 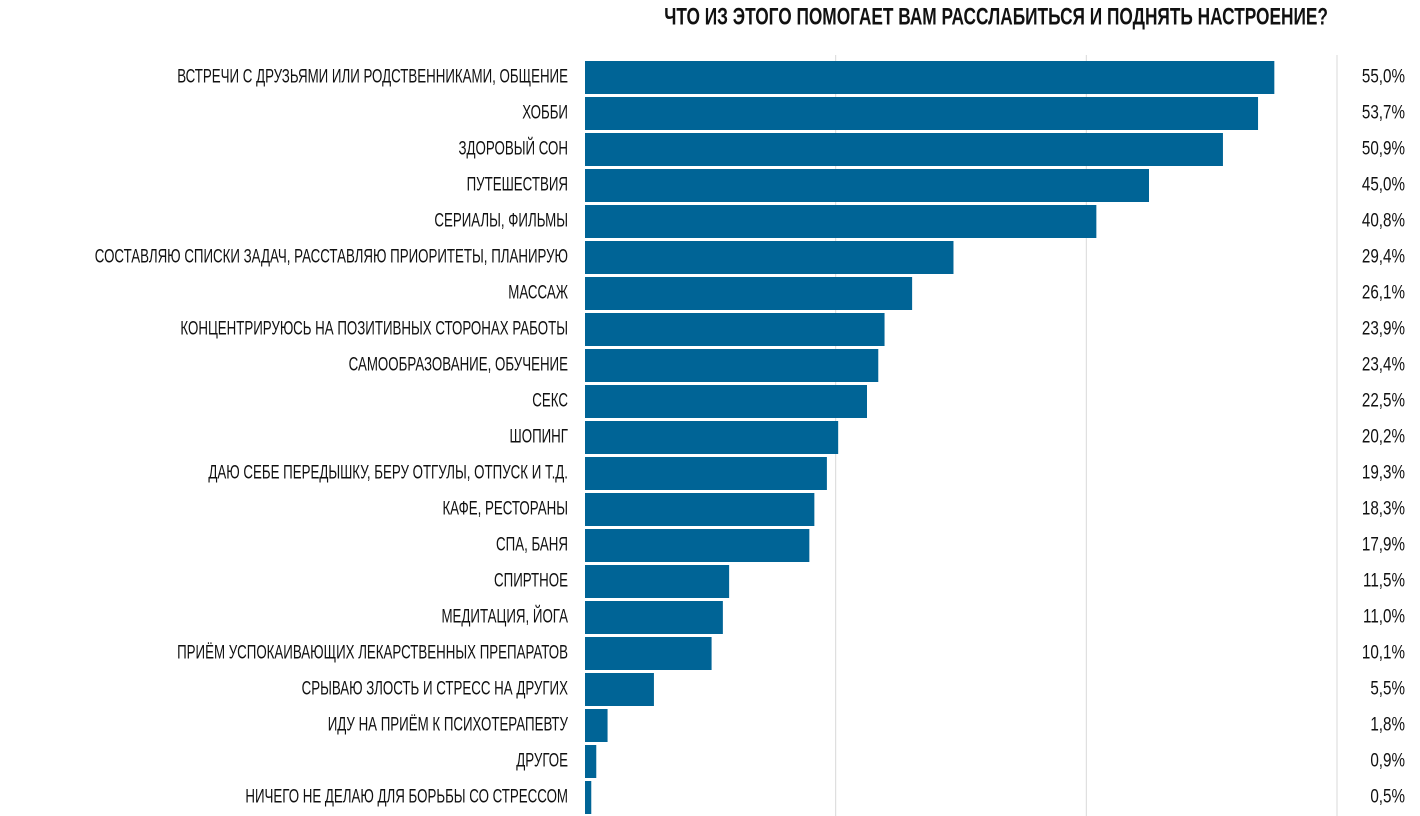 I want to click on value-label: 17,9%, so click(x=1383, y=545).